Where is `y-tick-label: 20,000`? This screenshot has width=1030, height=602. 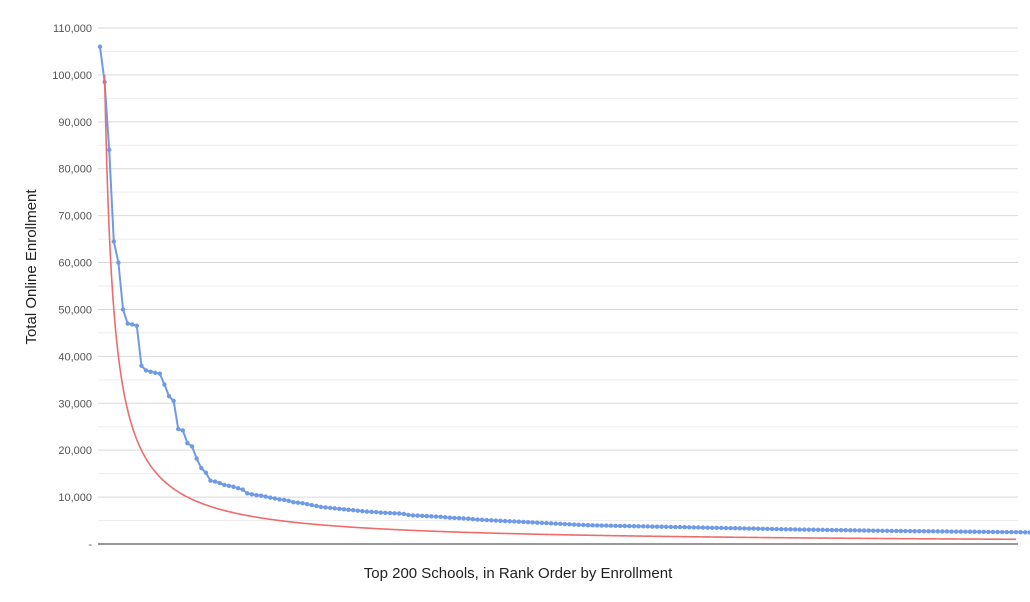
y-tick-label: 20,000 is located at coordinates (75, 451).